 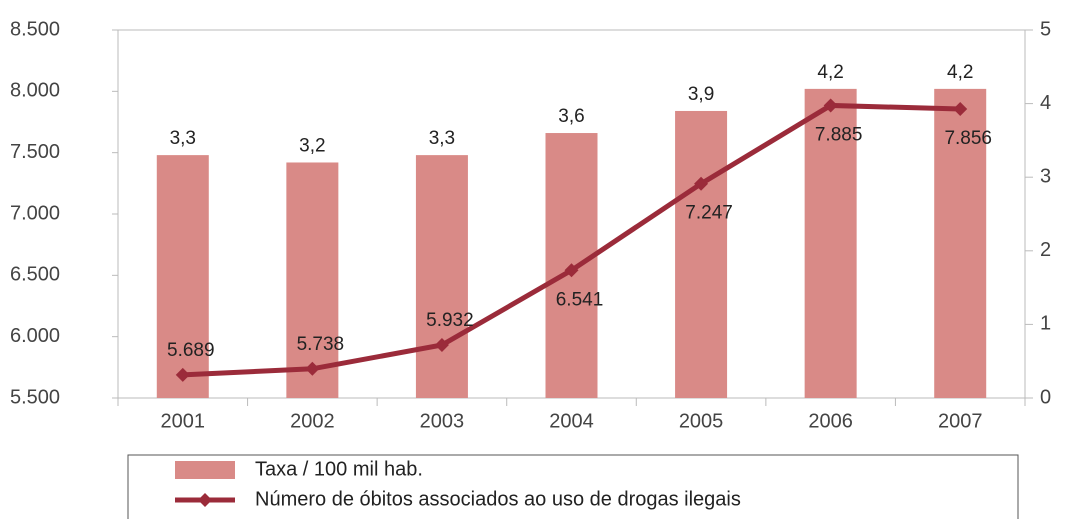 What do you see at coordinates (830, 421) in the screenshot?
I see `x-tick-label: 2006` at bounding box center [830, 421].